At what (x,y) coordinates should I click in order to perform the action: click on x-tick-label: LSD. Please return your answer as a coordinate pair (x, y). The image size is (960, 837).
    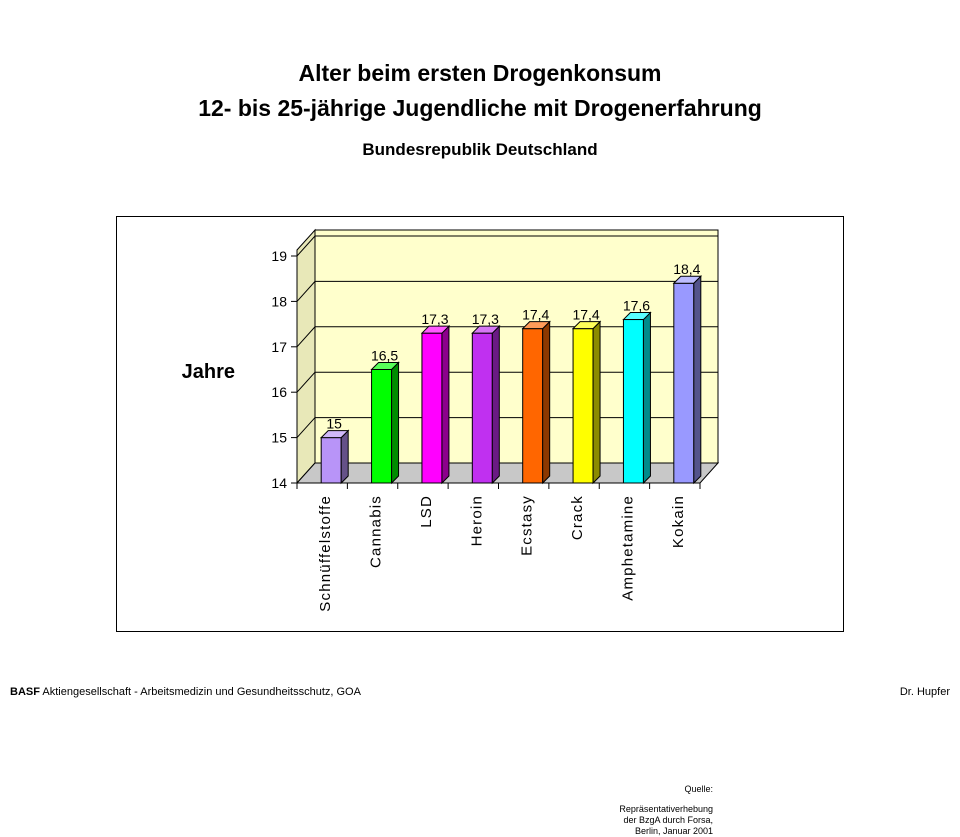
    Looking at the image, I should click on (426, 511).